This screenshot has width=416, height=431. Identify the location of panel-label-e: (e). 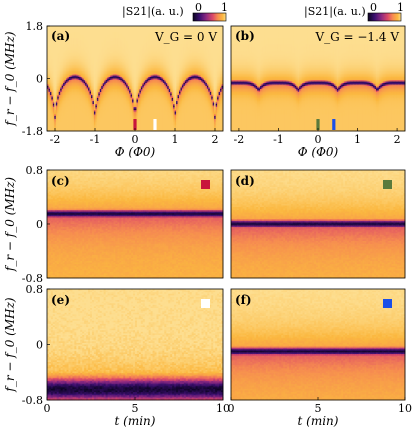
(60, 300).